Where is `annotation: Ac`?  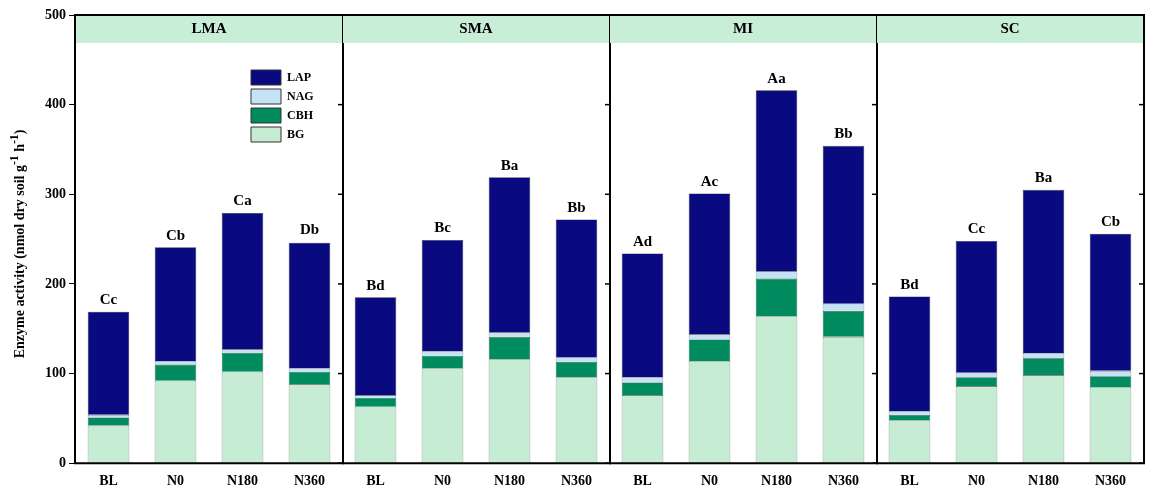 annotation: Ac is located at coordinates (709, 180).